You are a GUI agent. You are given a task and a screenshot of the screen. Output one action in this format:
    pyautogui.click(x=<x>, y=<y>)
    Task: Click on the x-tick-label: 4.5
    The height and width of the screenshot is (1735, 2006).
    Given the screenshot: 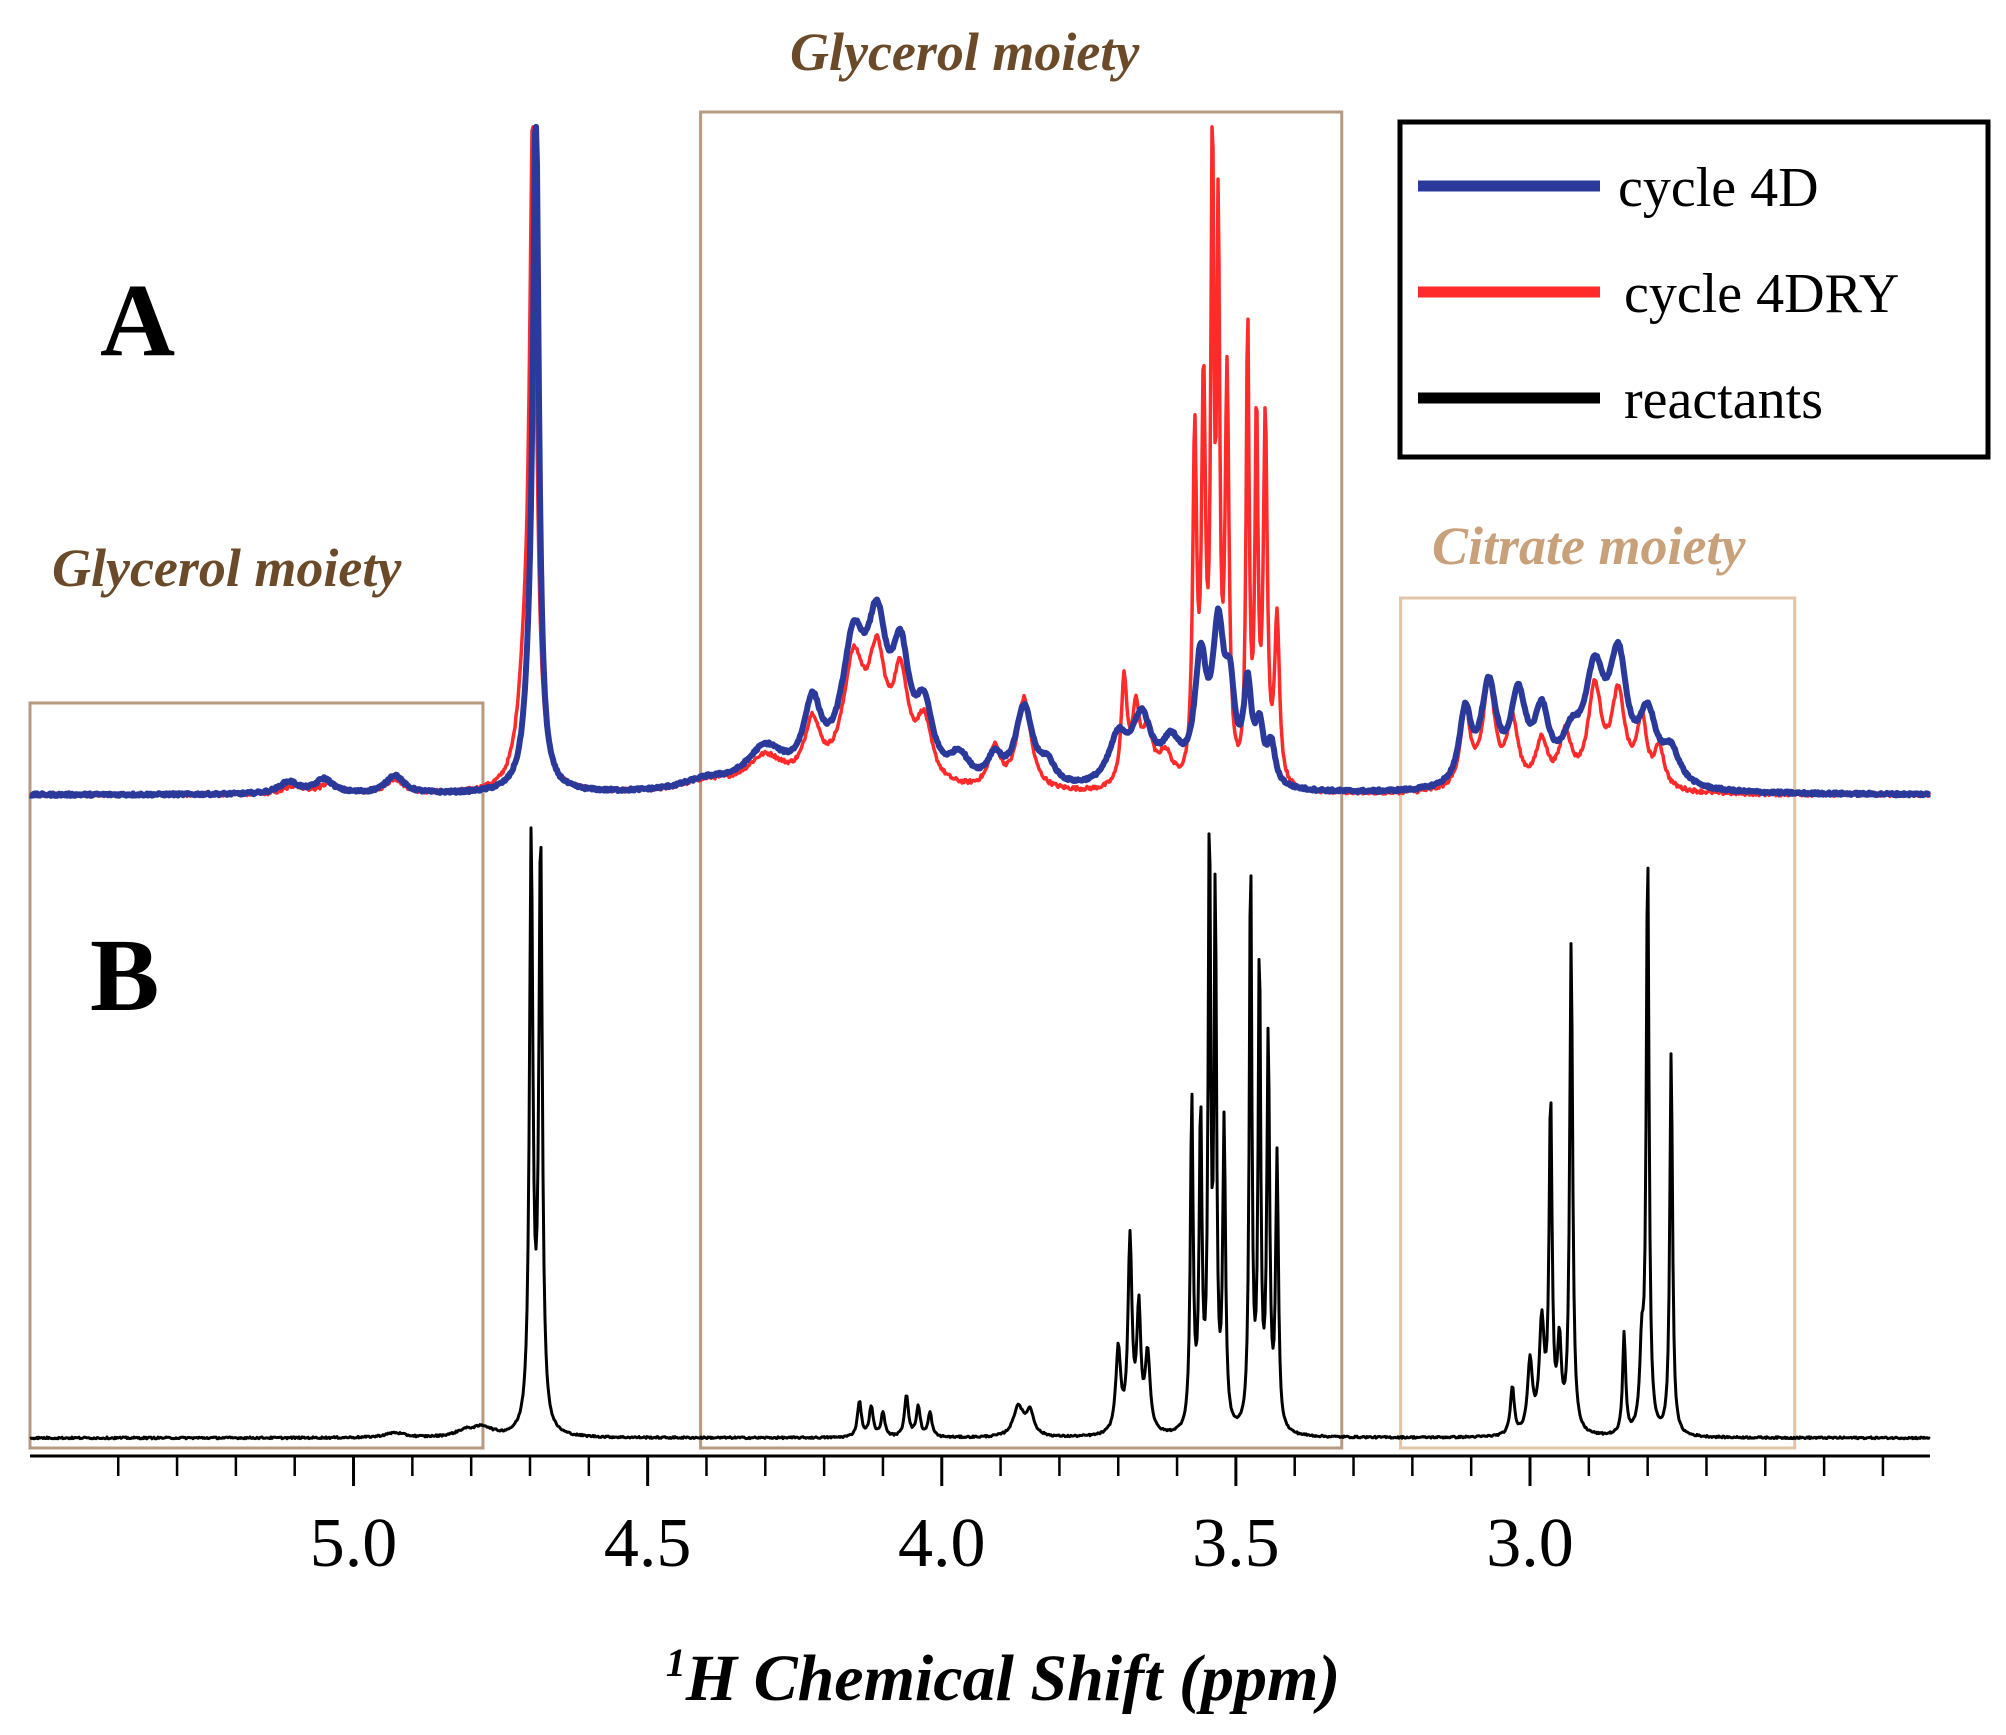 What is the action you would take?
    pyautogui.click(x=648, y=1543)
    